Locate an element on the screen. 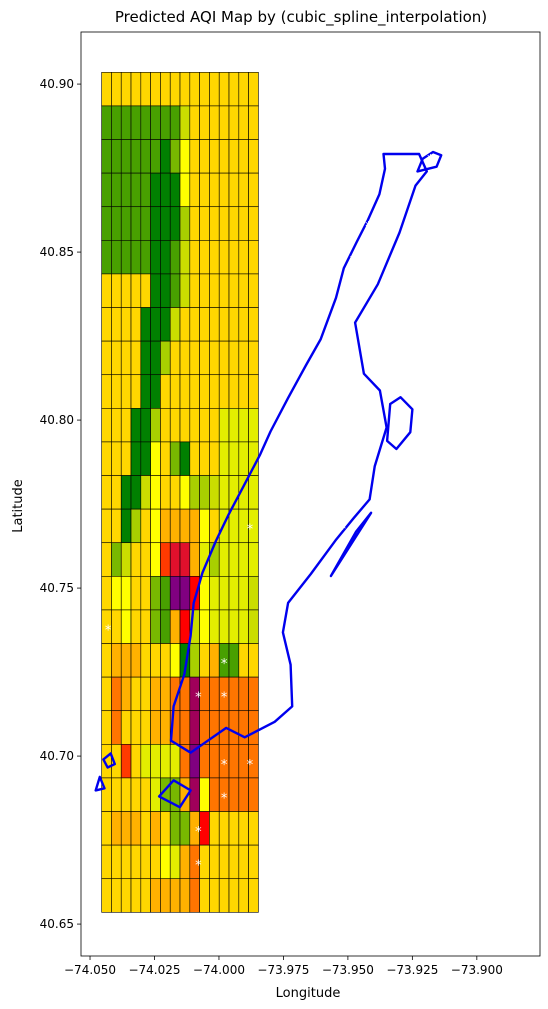 The image size is (548, 1009). x-tick-label: −73.925 is located at coordinates (412, 970).